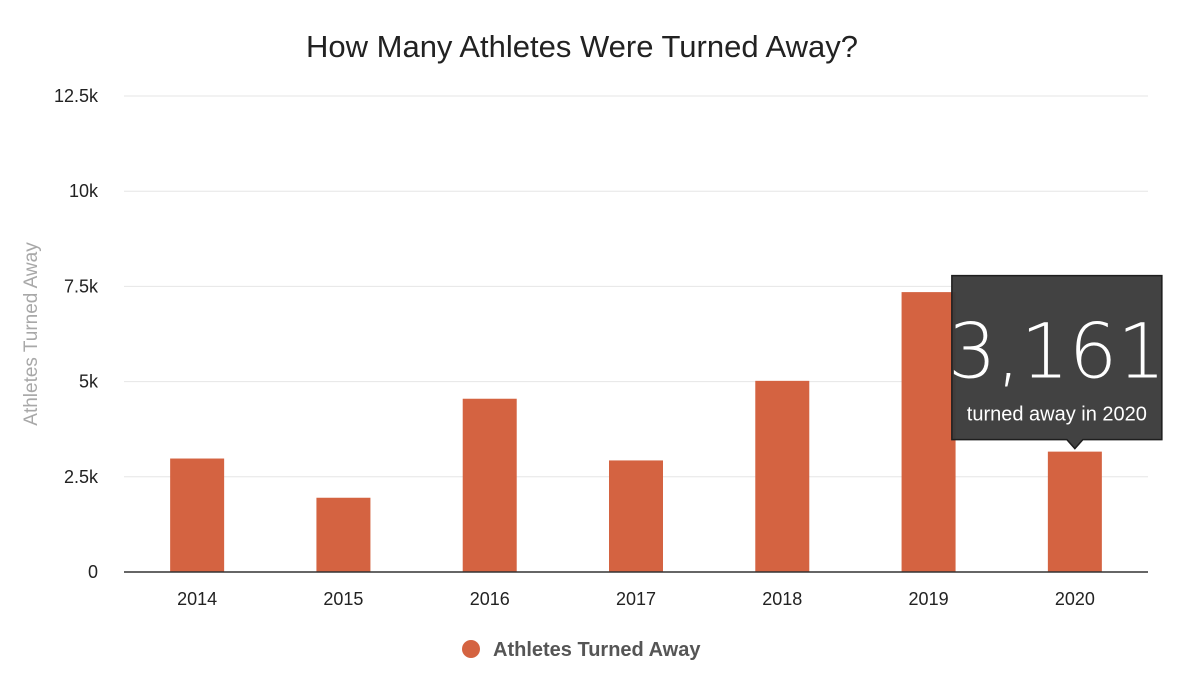  I want to click on y-tick-label: 7.5k, so click(81, 286).